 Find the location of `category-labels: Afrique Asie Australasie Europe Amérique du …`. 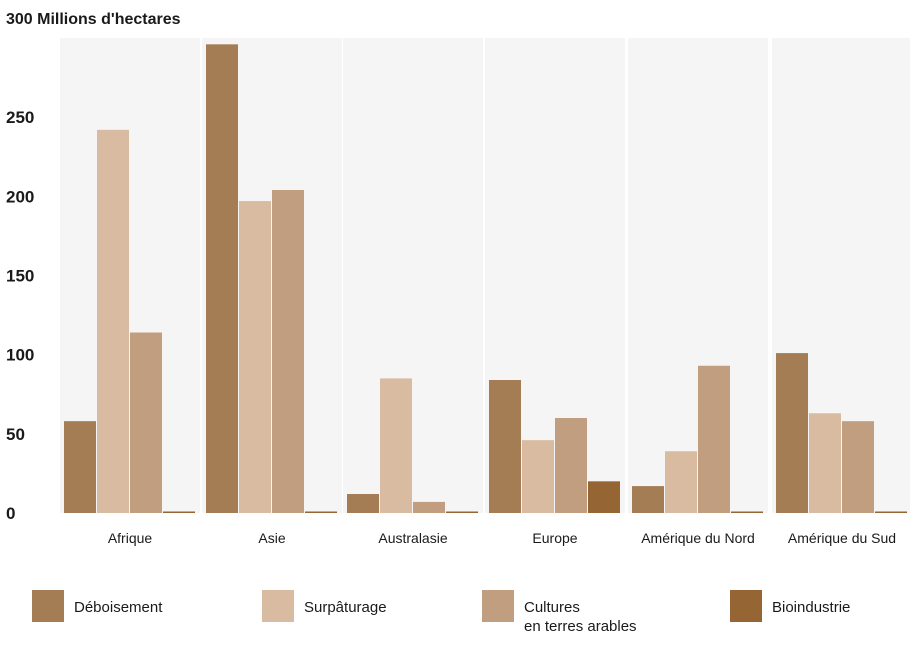

category-labels: Afrique Asie Australasie Europe Amérique du … is located at coordinates (502, 538).